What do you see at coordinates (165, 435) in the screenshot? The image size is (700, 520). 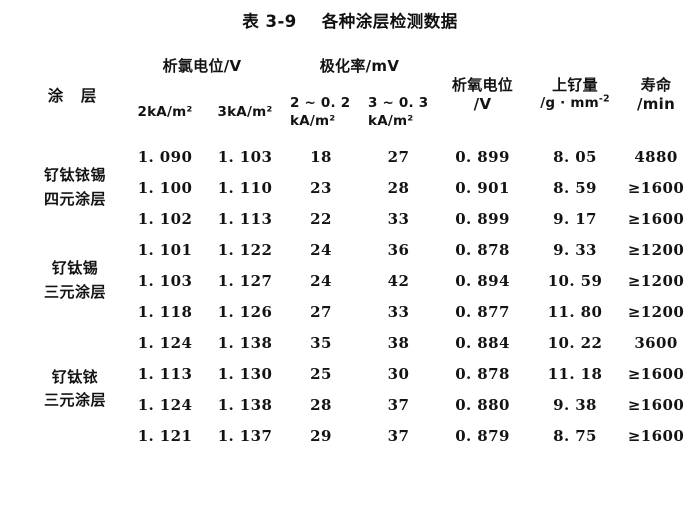 I see `cell-cl2ka: 1. 121` at bounding box center [165, 435].